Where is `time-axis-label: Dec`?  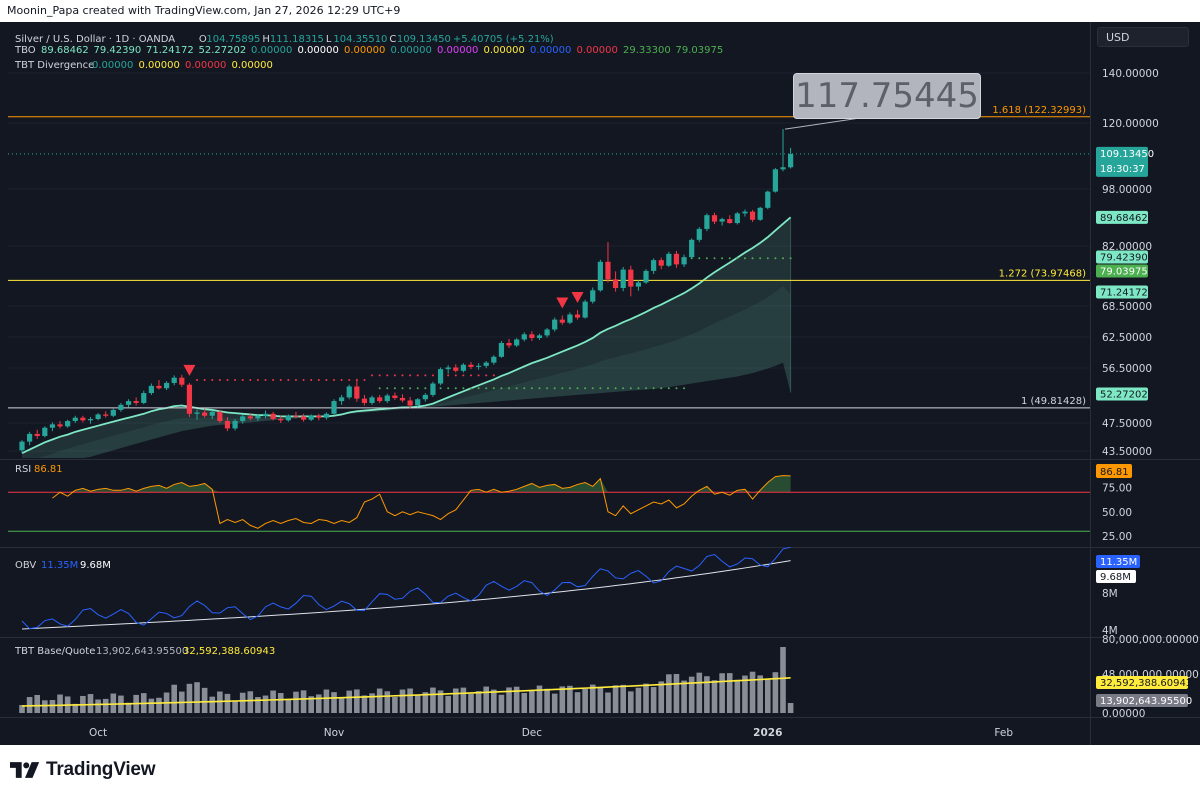 time-axis-label: Dec is located at coordinates (532, 733).